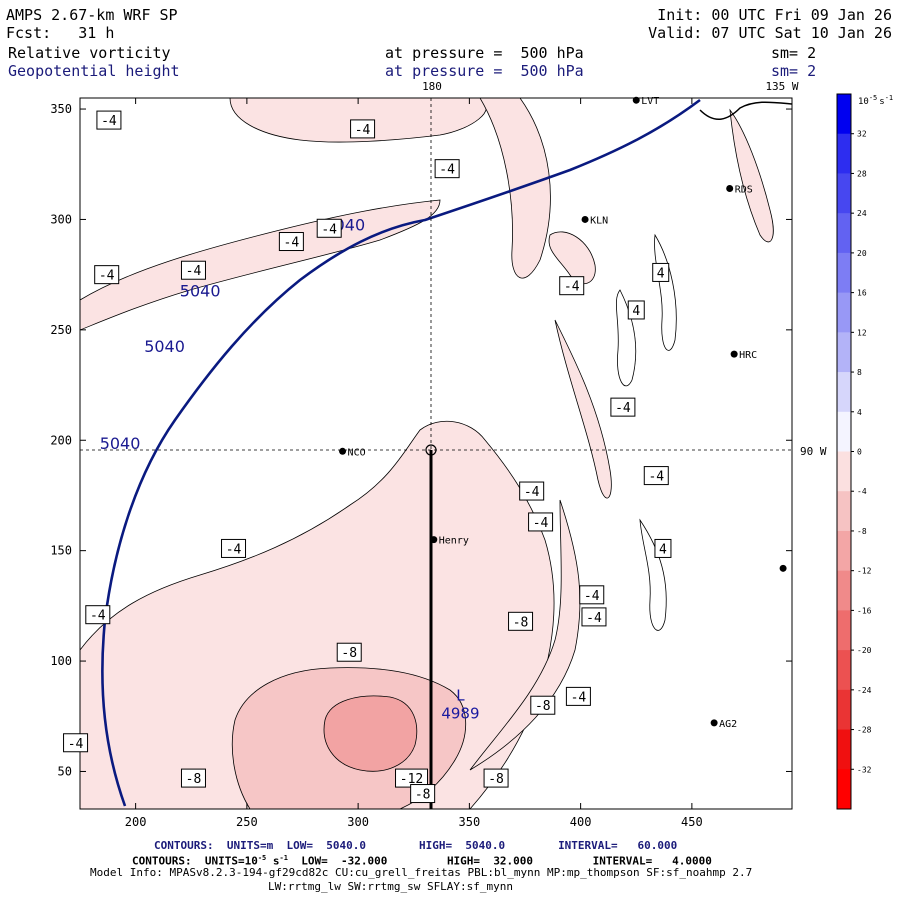  Describe the element at coordinates (862, 491) in the screenshot. I see `colorbar-level: -4` at that location.